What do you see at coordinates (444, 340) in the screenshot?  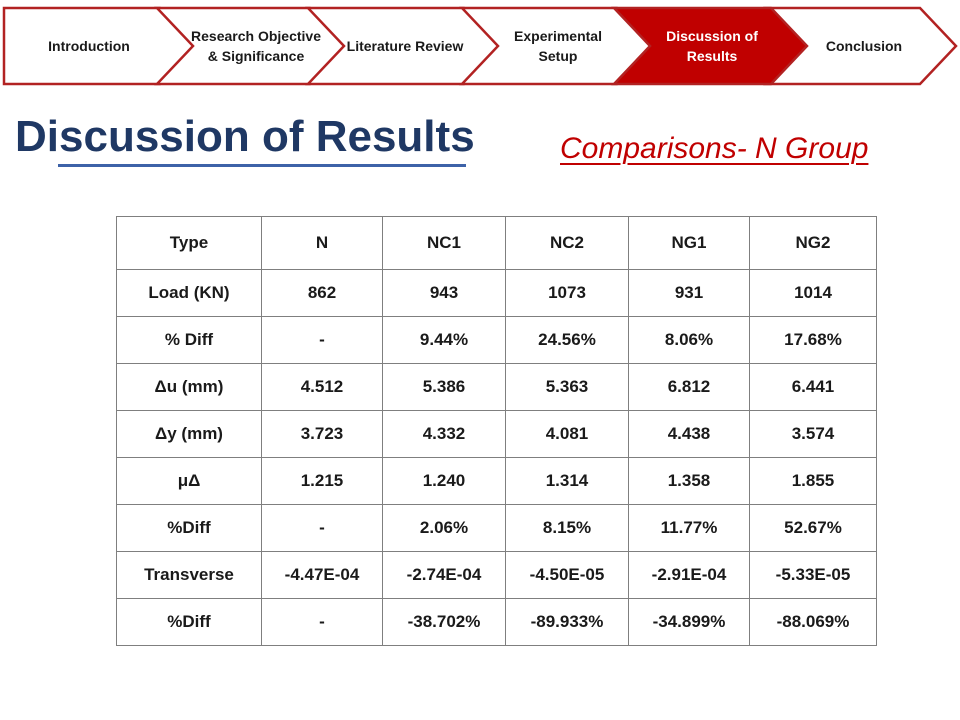 I see `table-cell: 9.44%` at bounding box center [444, 340].